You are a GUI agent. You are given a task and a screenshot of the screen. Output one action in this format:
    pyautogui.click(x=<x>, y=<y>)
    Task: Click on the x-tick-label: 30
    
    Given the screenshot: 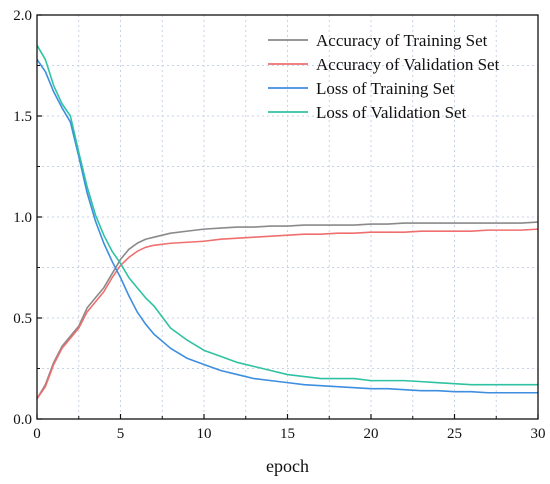 What is the action you would take?
    pyautogui.click(x=538, y=434)
    